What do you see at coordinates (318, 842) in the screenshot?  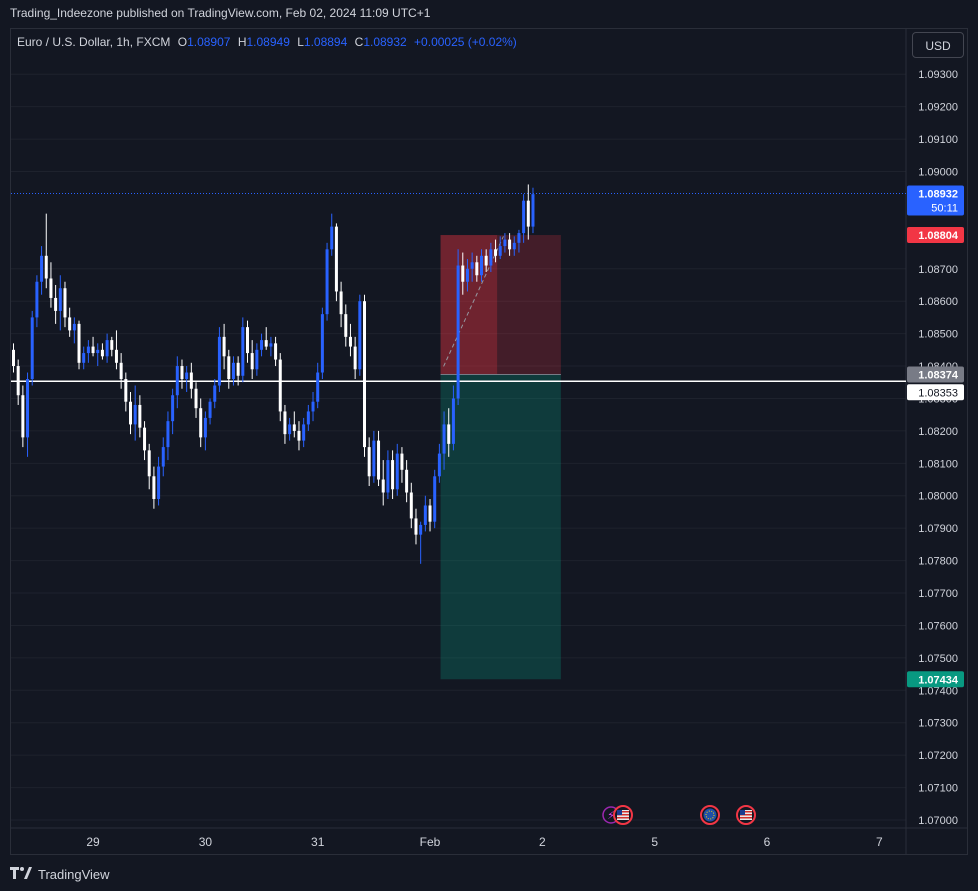 I see `x-tick-label: 31` at bounding box center [318, 842].